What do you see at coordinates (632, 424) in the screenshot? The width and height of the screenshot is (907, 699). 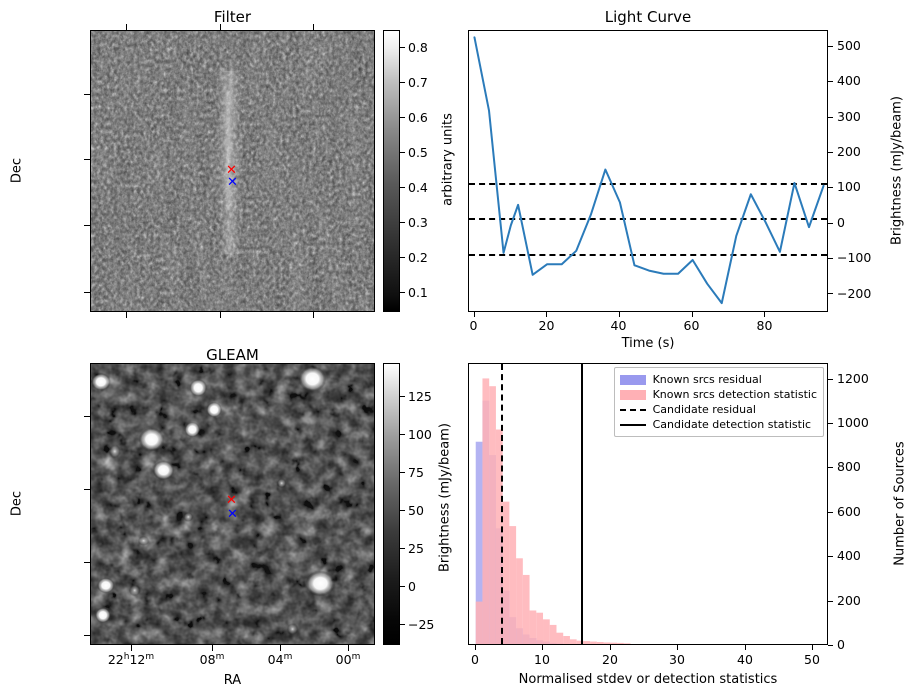 I see `legend-line-candidate-detection` at bounding box center [632, 424].